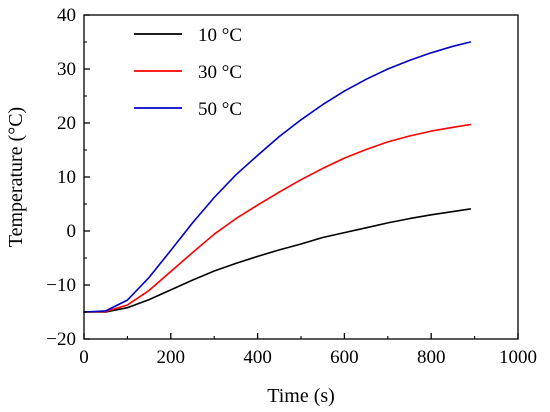  Describe the element at coordinates (61, 339) in the screenshot. I see `y-tick-label: −20` at that location.